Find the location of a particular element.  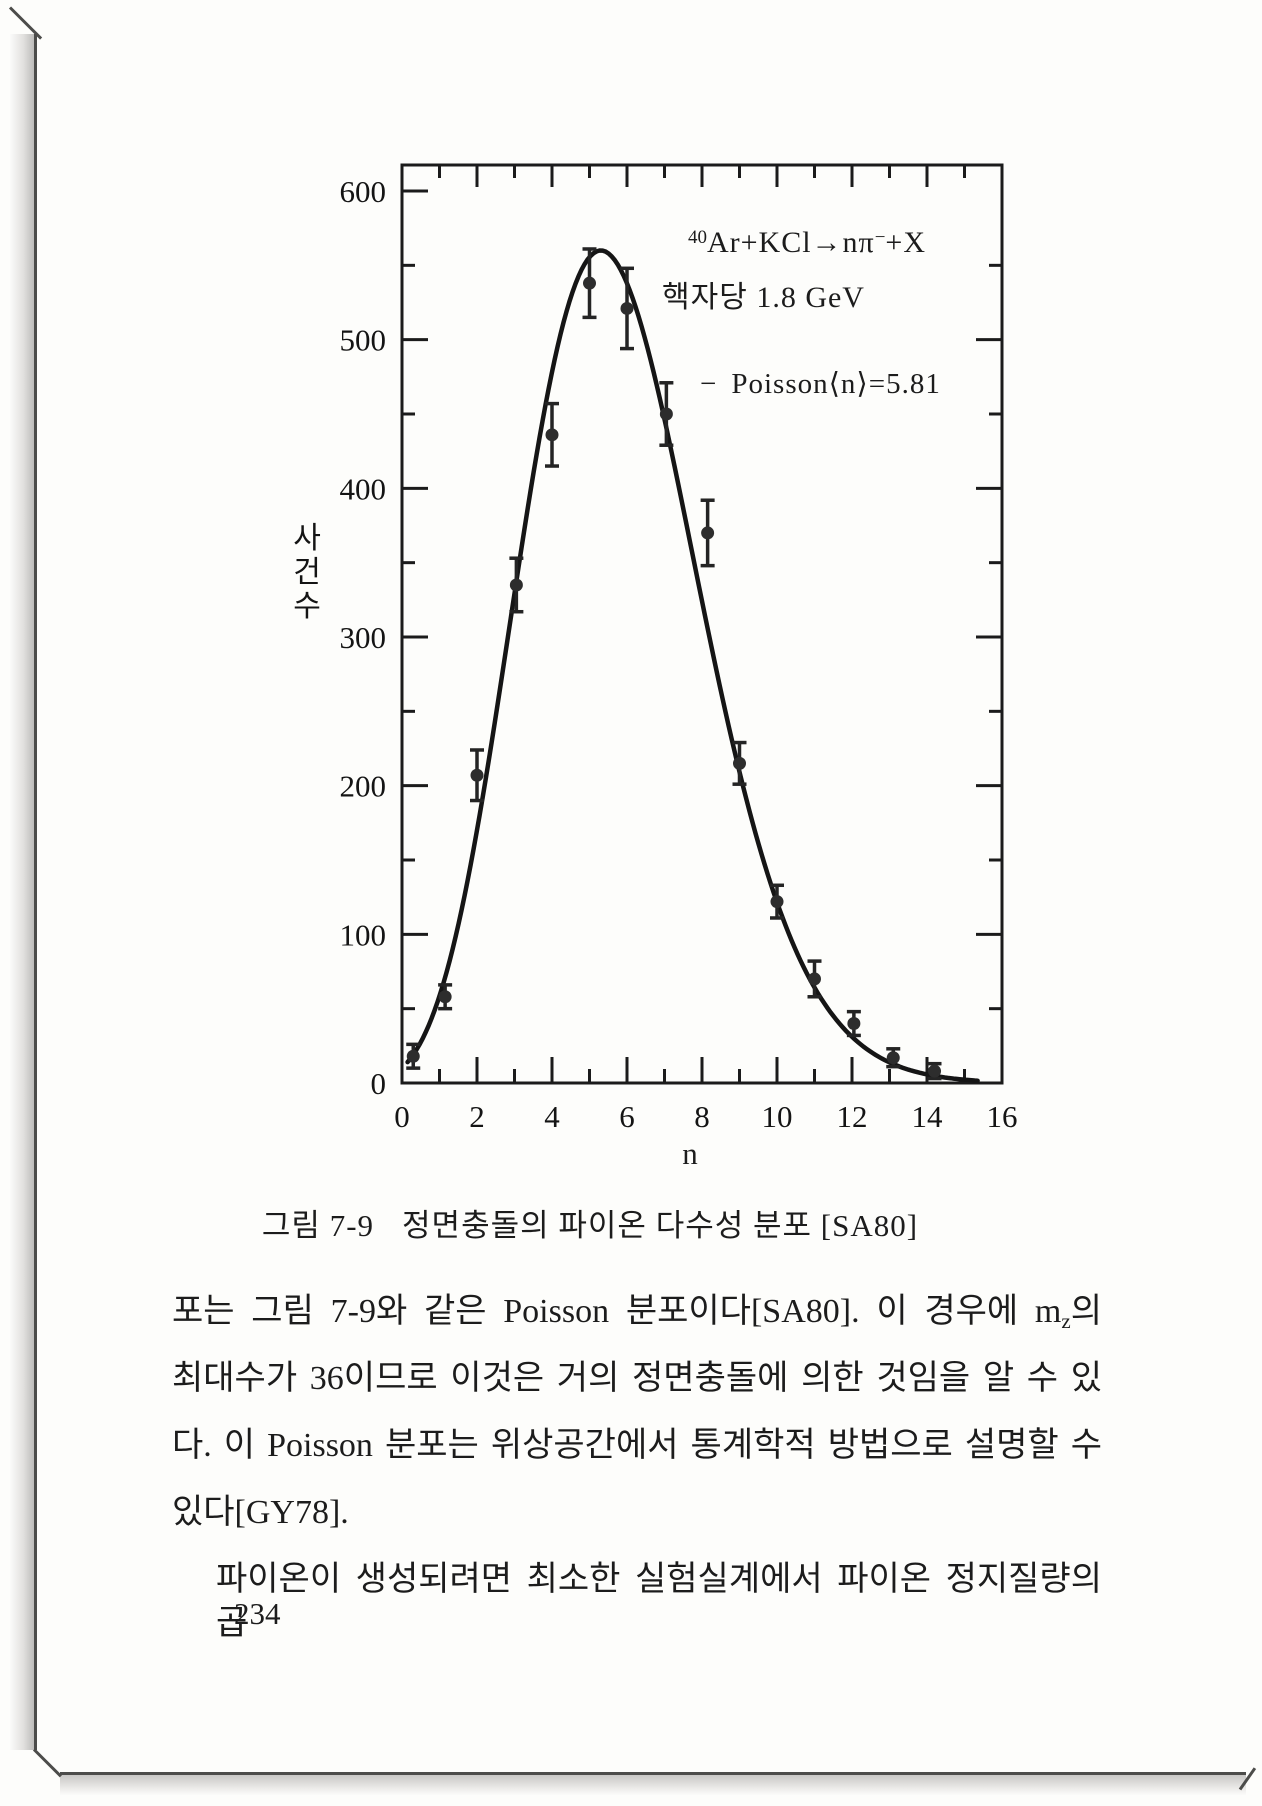

figure-caption-number: 그림 7-9 is located at coordinates (318, 1225).